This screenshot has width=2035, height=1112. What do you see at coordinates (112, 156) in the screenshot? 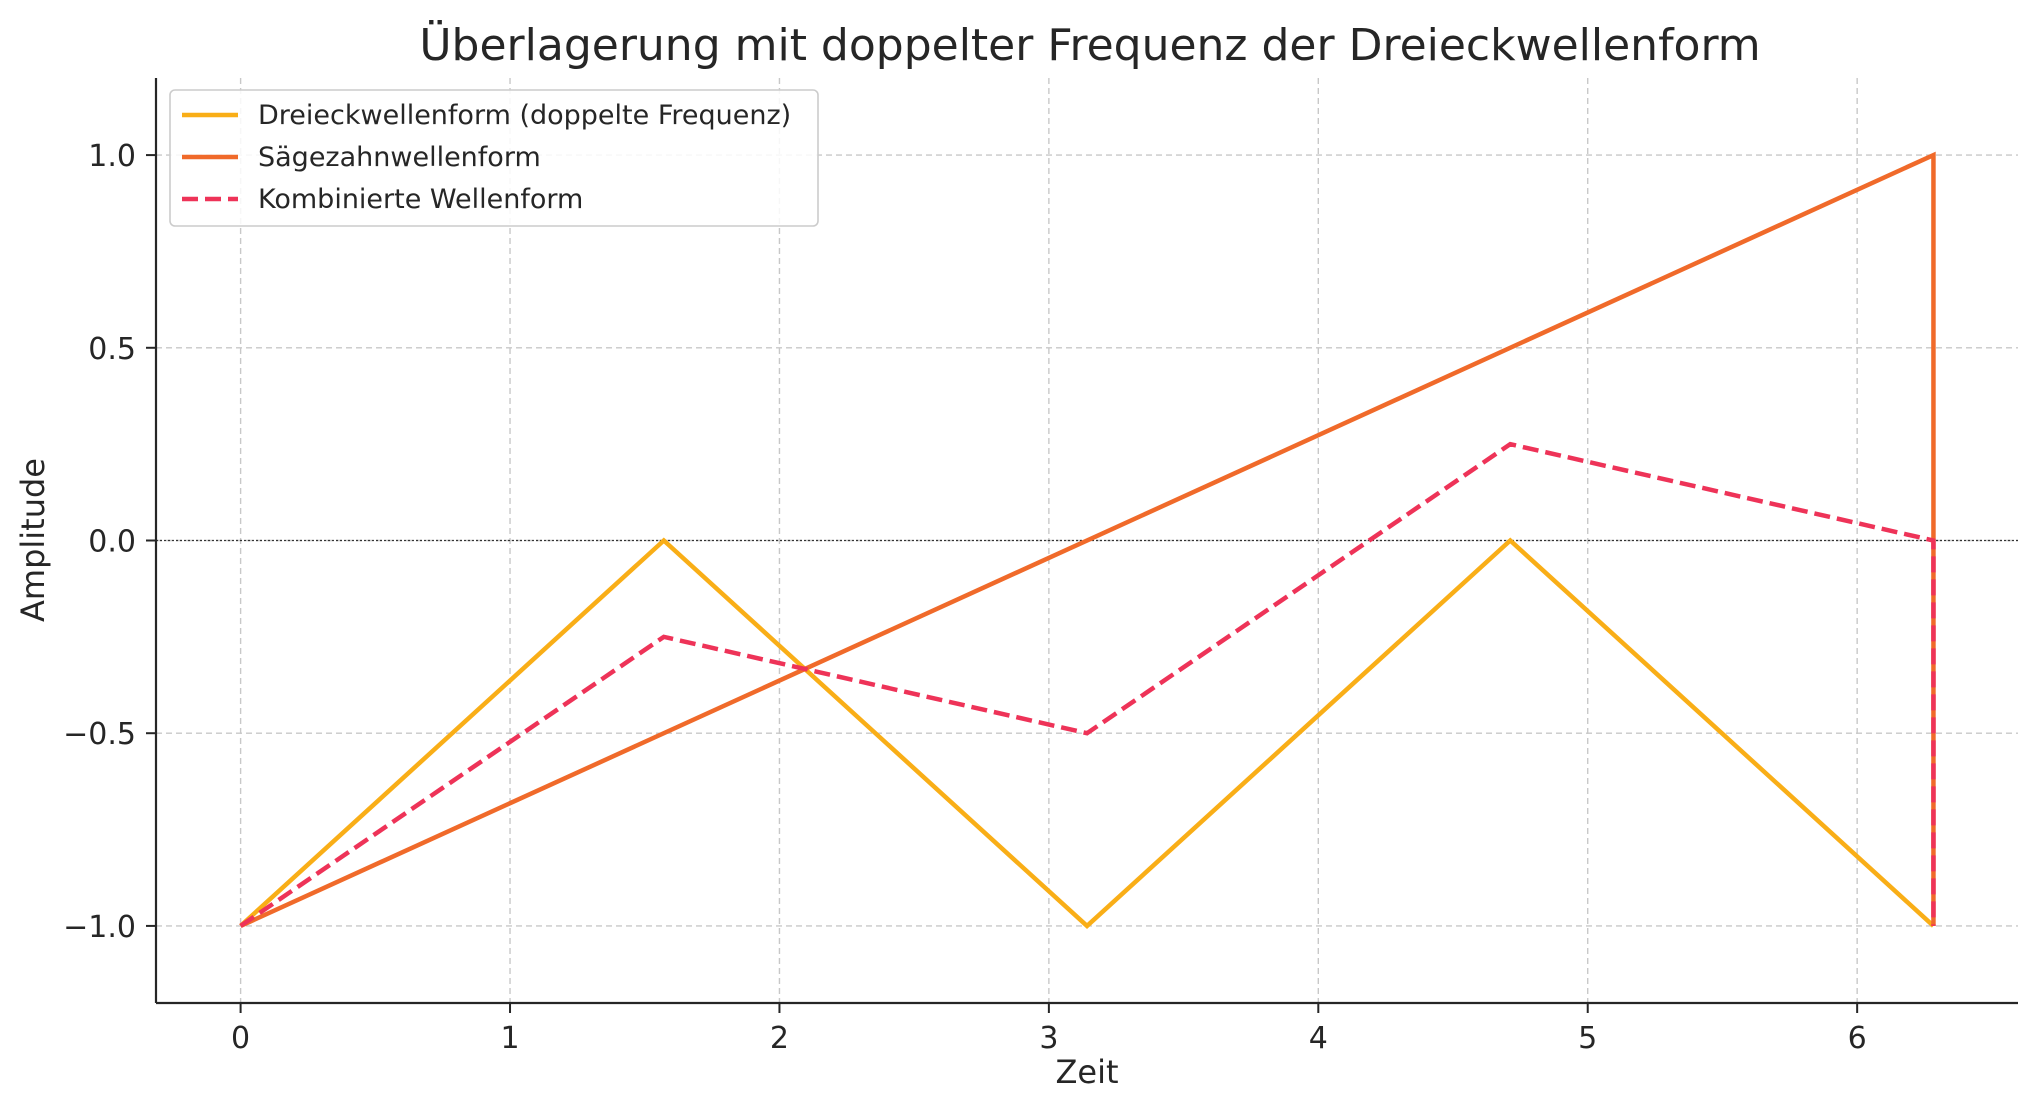
I see `y-tick-label: 1.0` at bounding box center [112, 156].